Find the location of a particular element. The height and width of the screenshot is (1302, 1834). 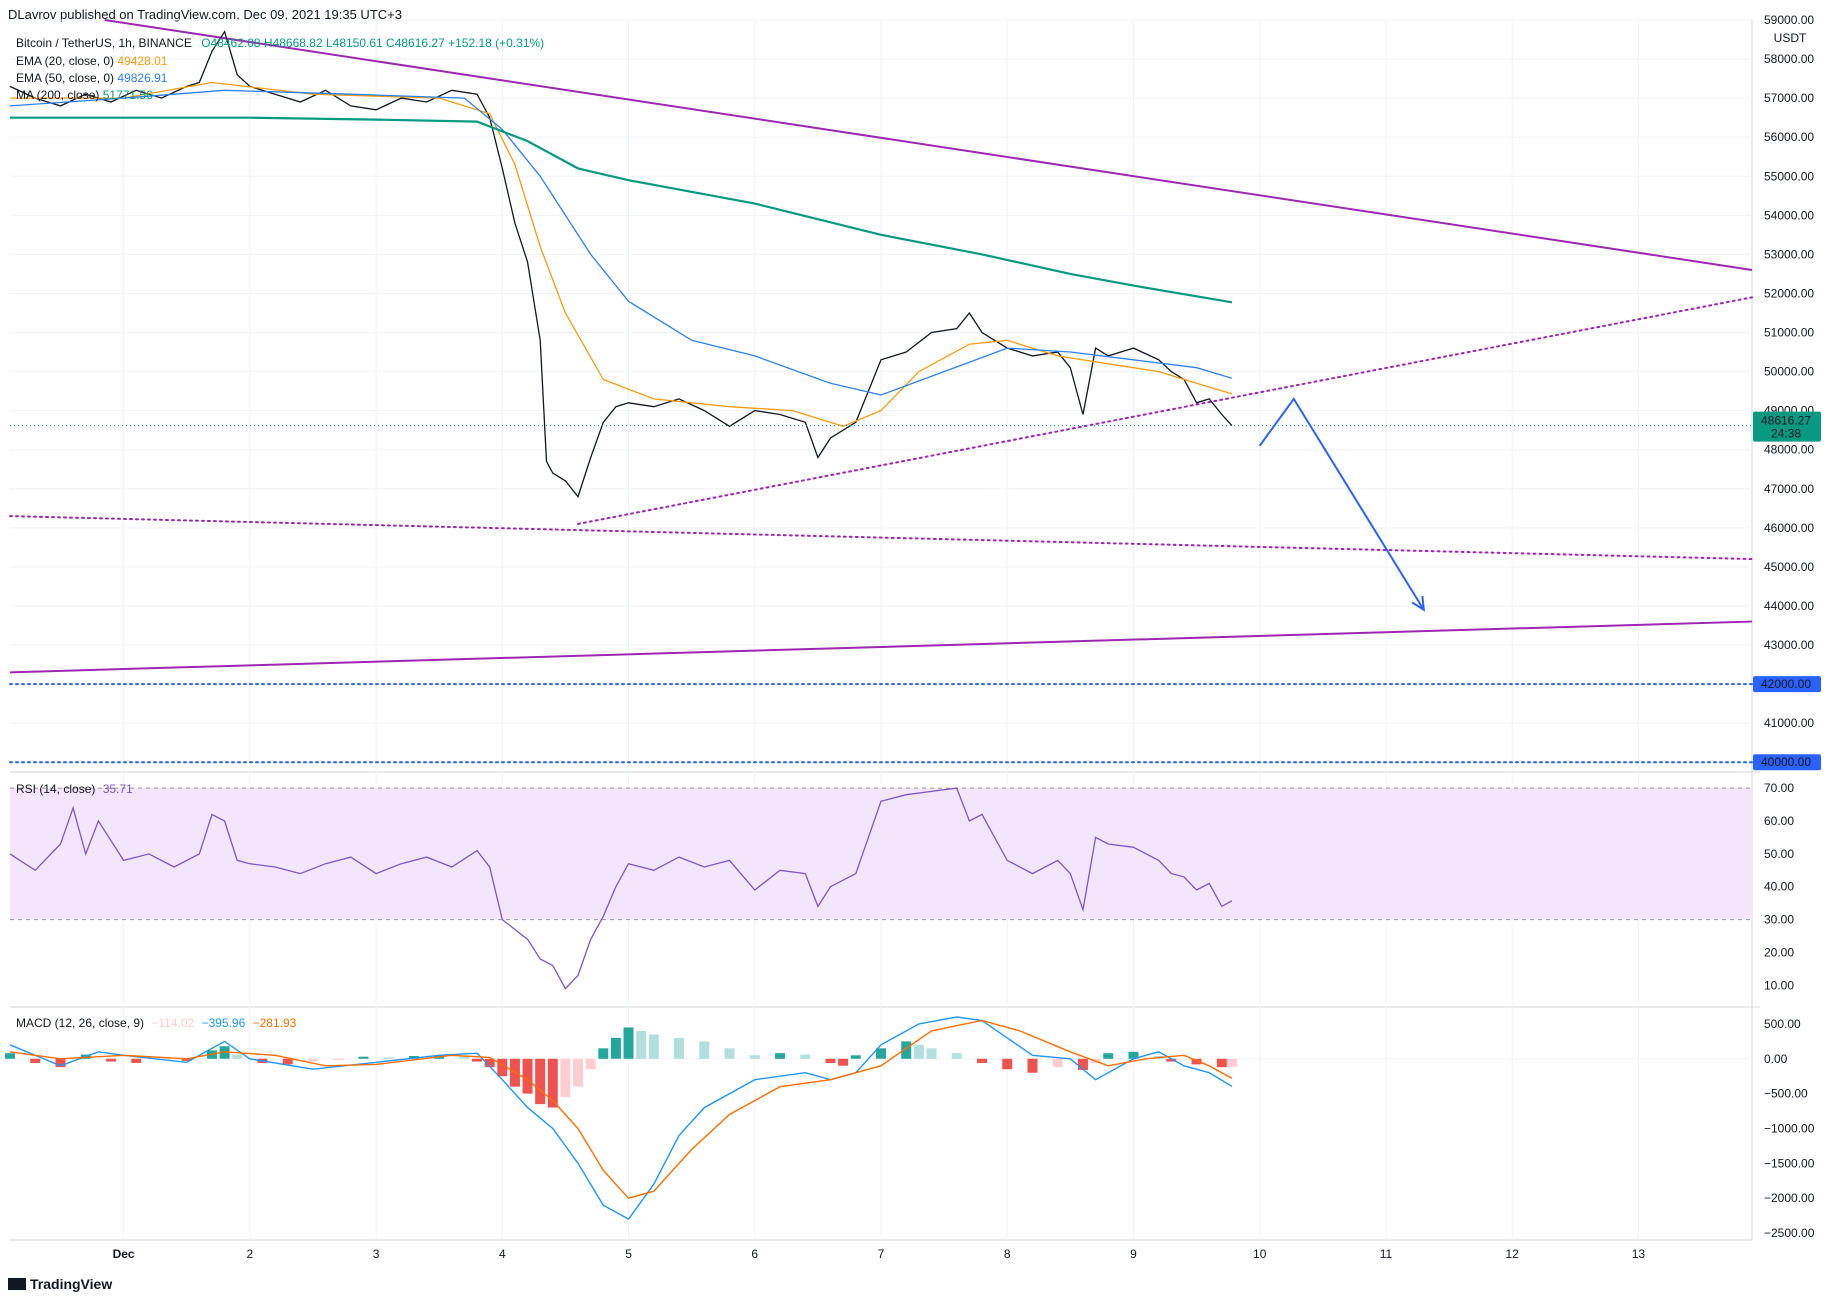

price-tick-label: 56000.00 is located at coordinates (1789, 137).